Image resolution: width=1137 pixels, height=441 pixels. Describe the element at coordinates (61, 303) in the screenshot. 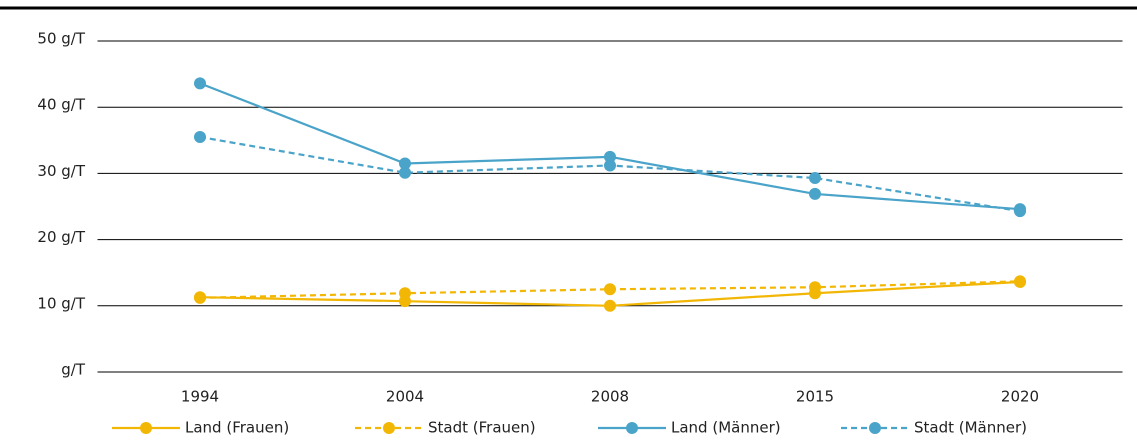

I see `y-tick-label: 10 g/T` at that location.